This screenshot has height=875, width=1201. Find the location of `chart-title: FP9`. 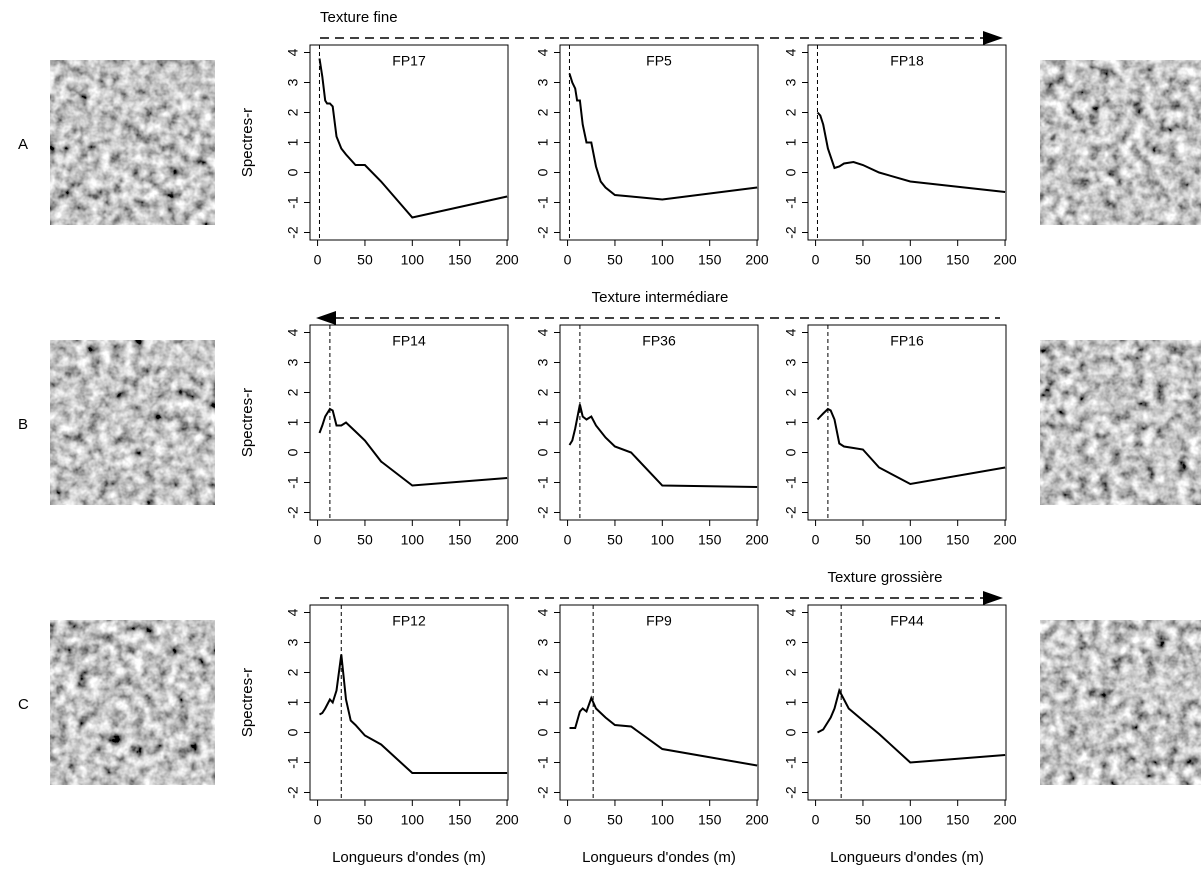

chart-title: FP9 is located at coordinates (659, 621).